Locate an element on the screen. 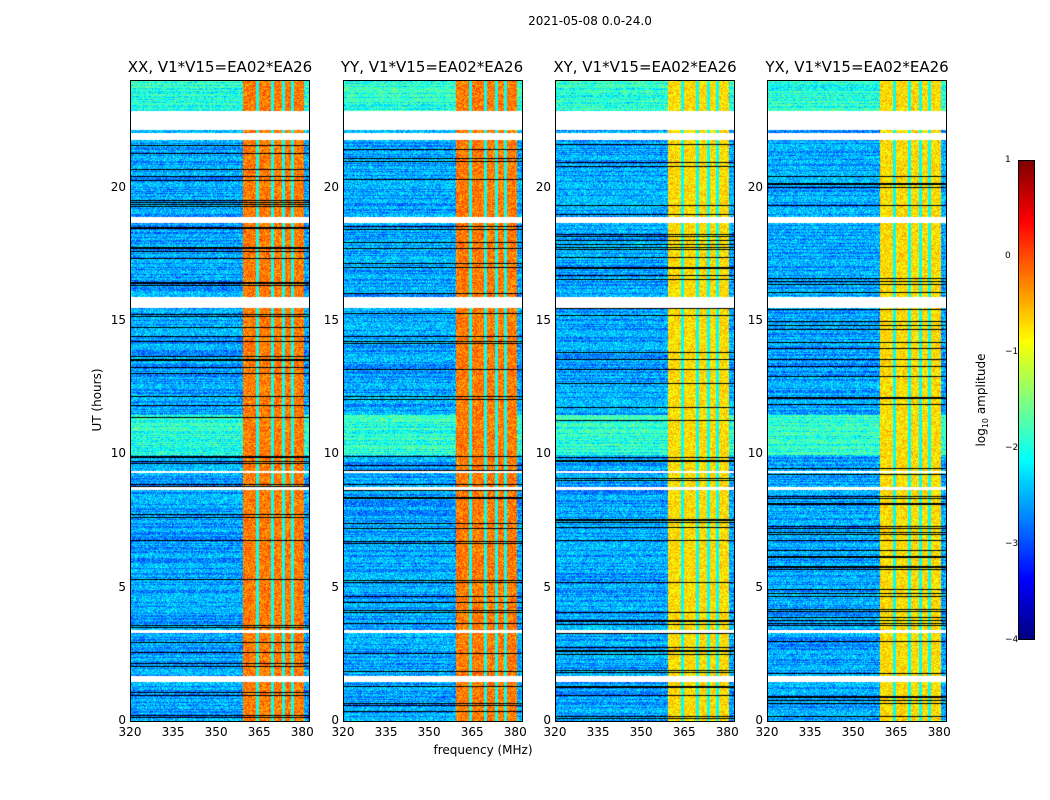  colorbar-label: log10 amplitude is located at coordinates (982, 400).